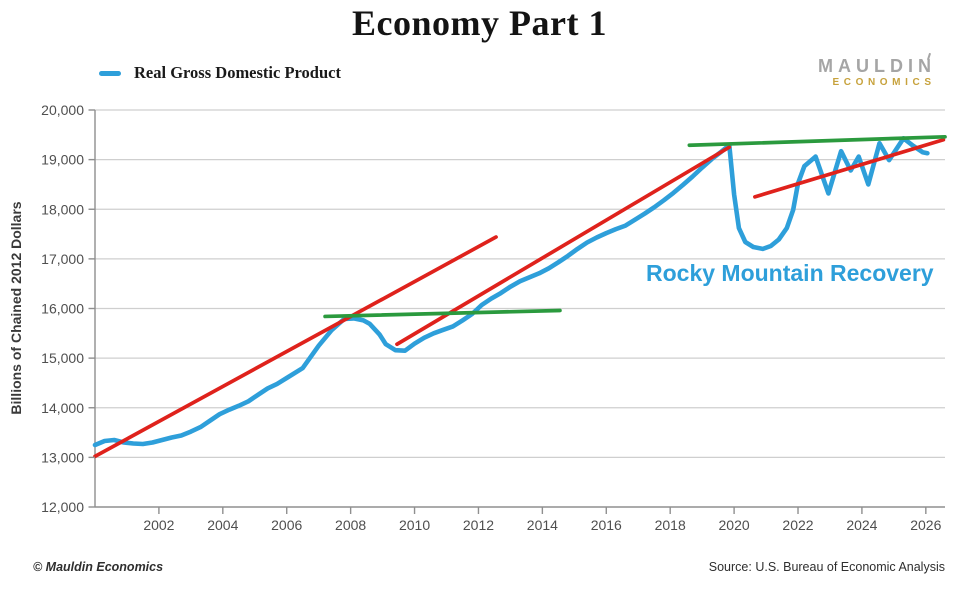  What do you see at coordinates (286, 525) in the screenshot?
I see `x-tick-label: 2006` at bounding box center [286, 525].